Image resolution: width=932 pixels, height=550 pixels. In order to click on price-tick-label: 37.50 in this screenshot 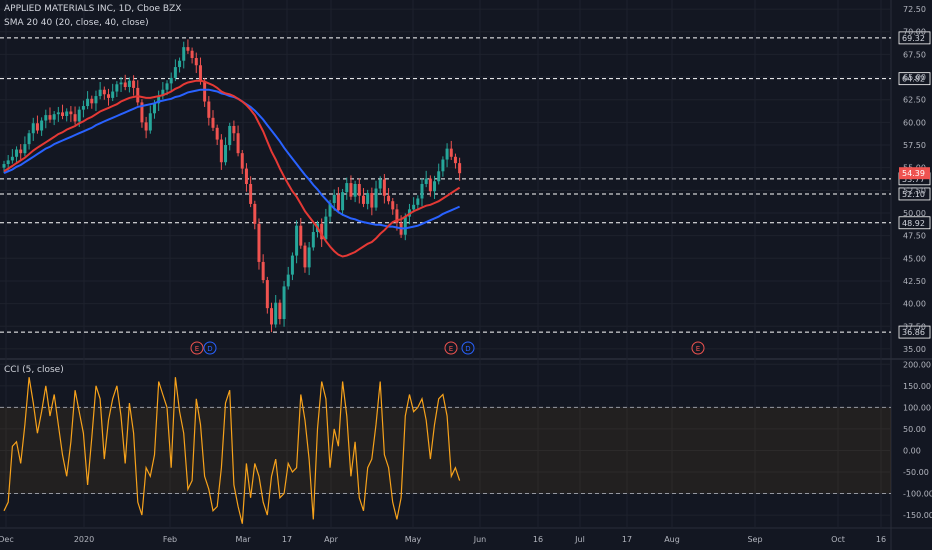, I will do `click(914, 326)`.